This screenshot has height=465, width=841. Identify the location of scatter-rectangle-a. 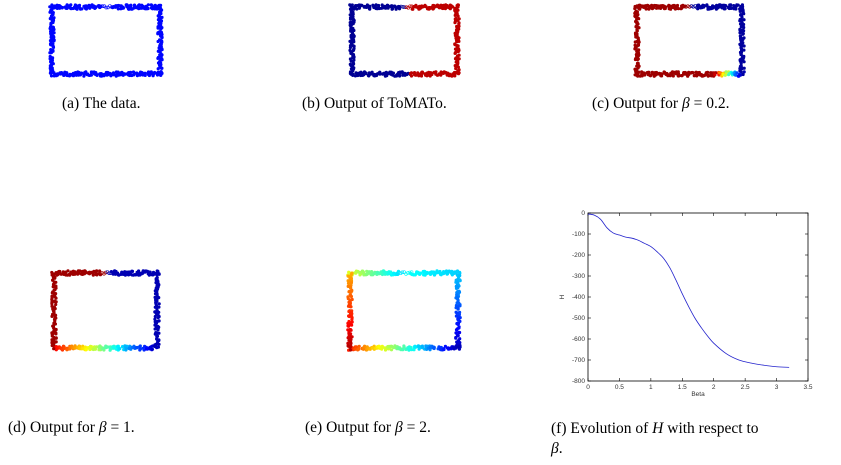
(106, 40).